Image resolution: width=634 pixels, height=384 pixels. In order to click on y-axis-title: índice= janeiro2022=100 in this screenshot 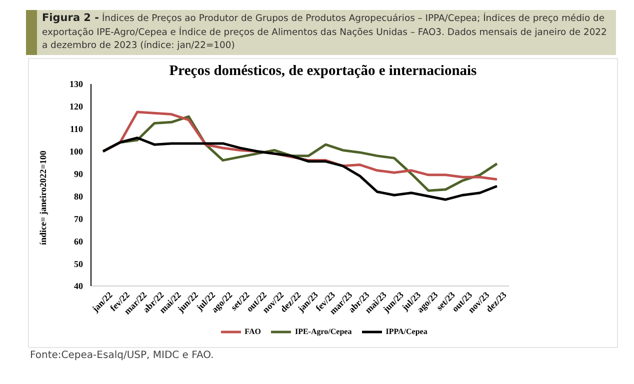, I will do `click(43, 197)`.